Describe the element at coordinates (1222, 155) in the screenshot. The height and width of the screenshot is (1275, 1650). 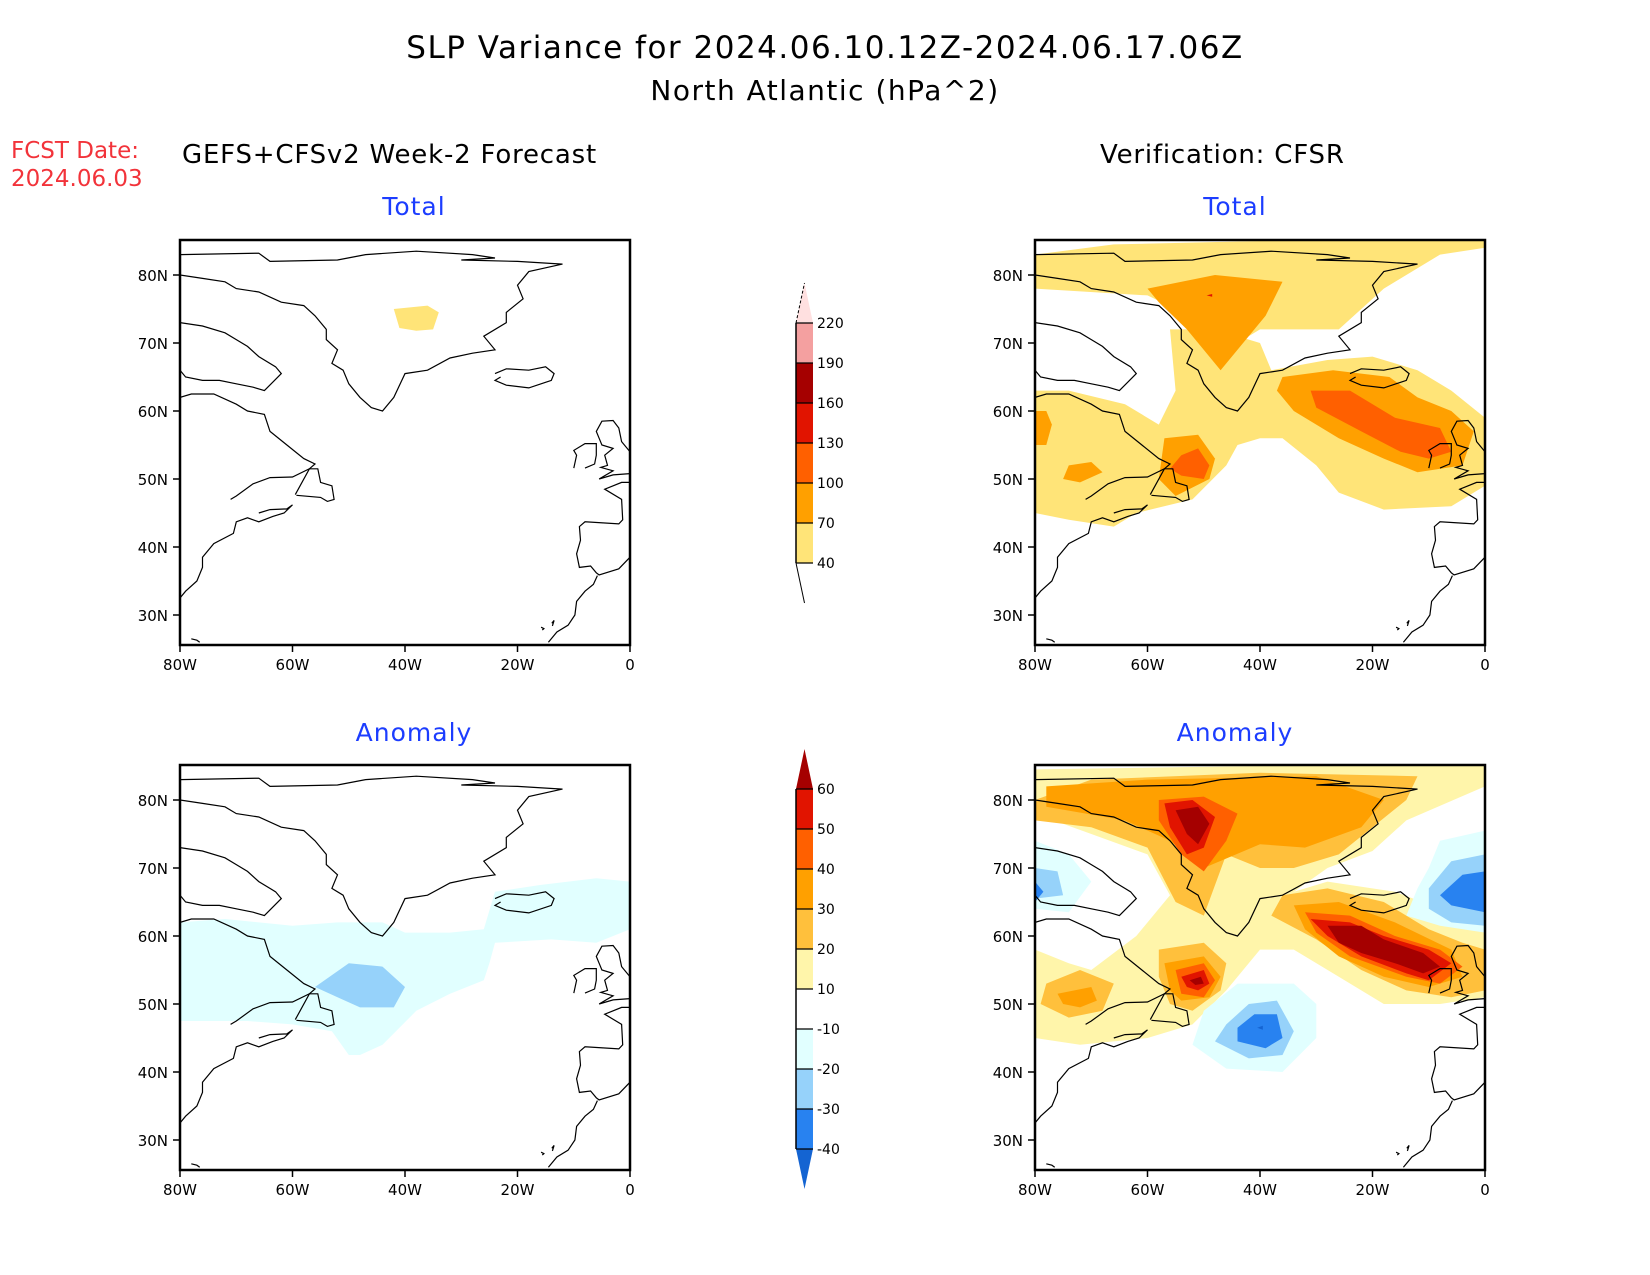
I see `verification-column-title: Verification: CFSR` at that location.